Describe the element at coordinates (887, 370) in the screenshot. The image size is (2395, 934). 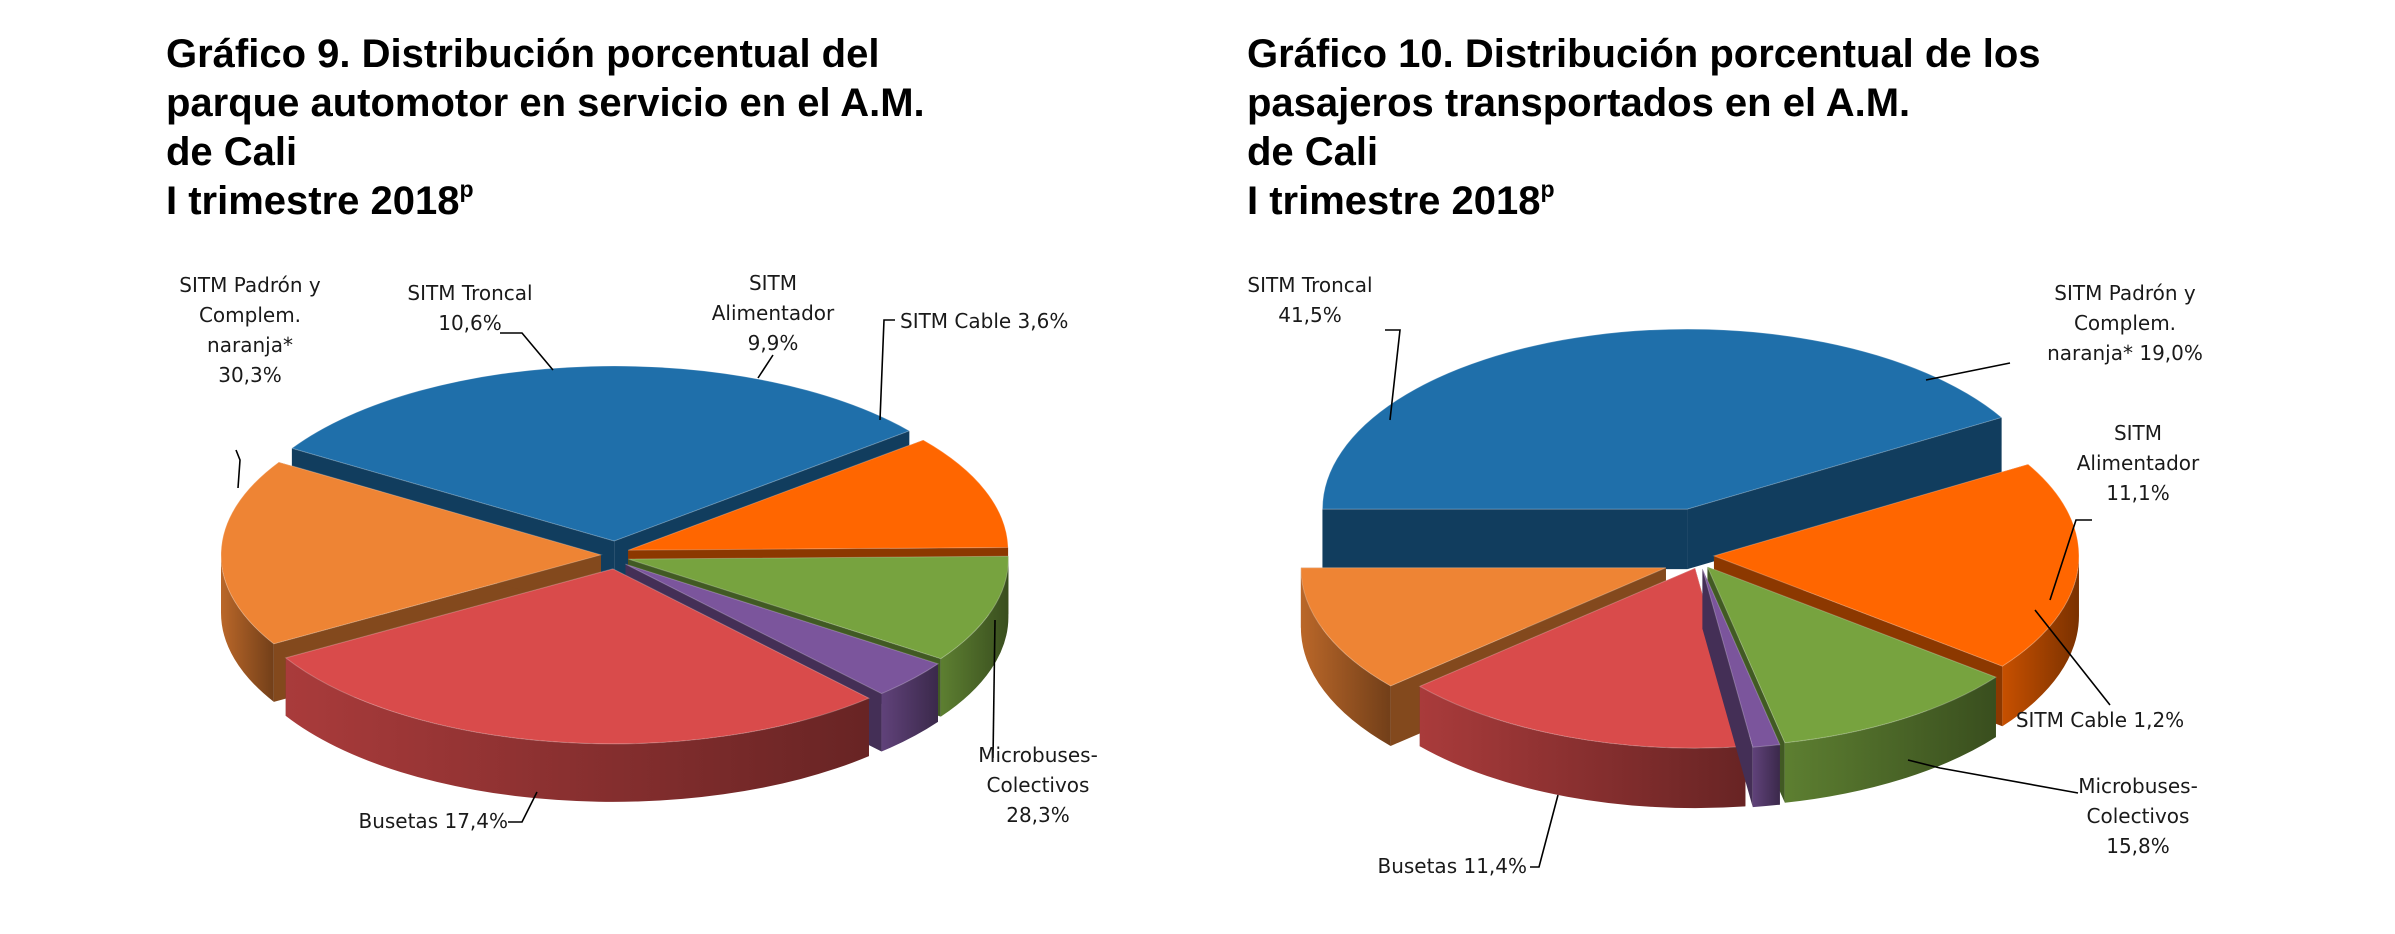
I see `chart-1-leader-sitm-cable` at that location.